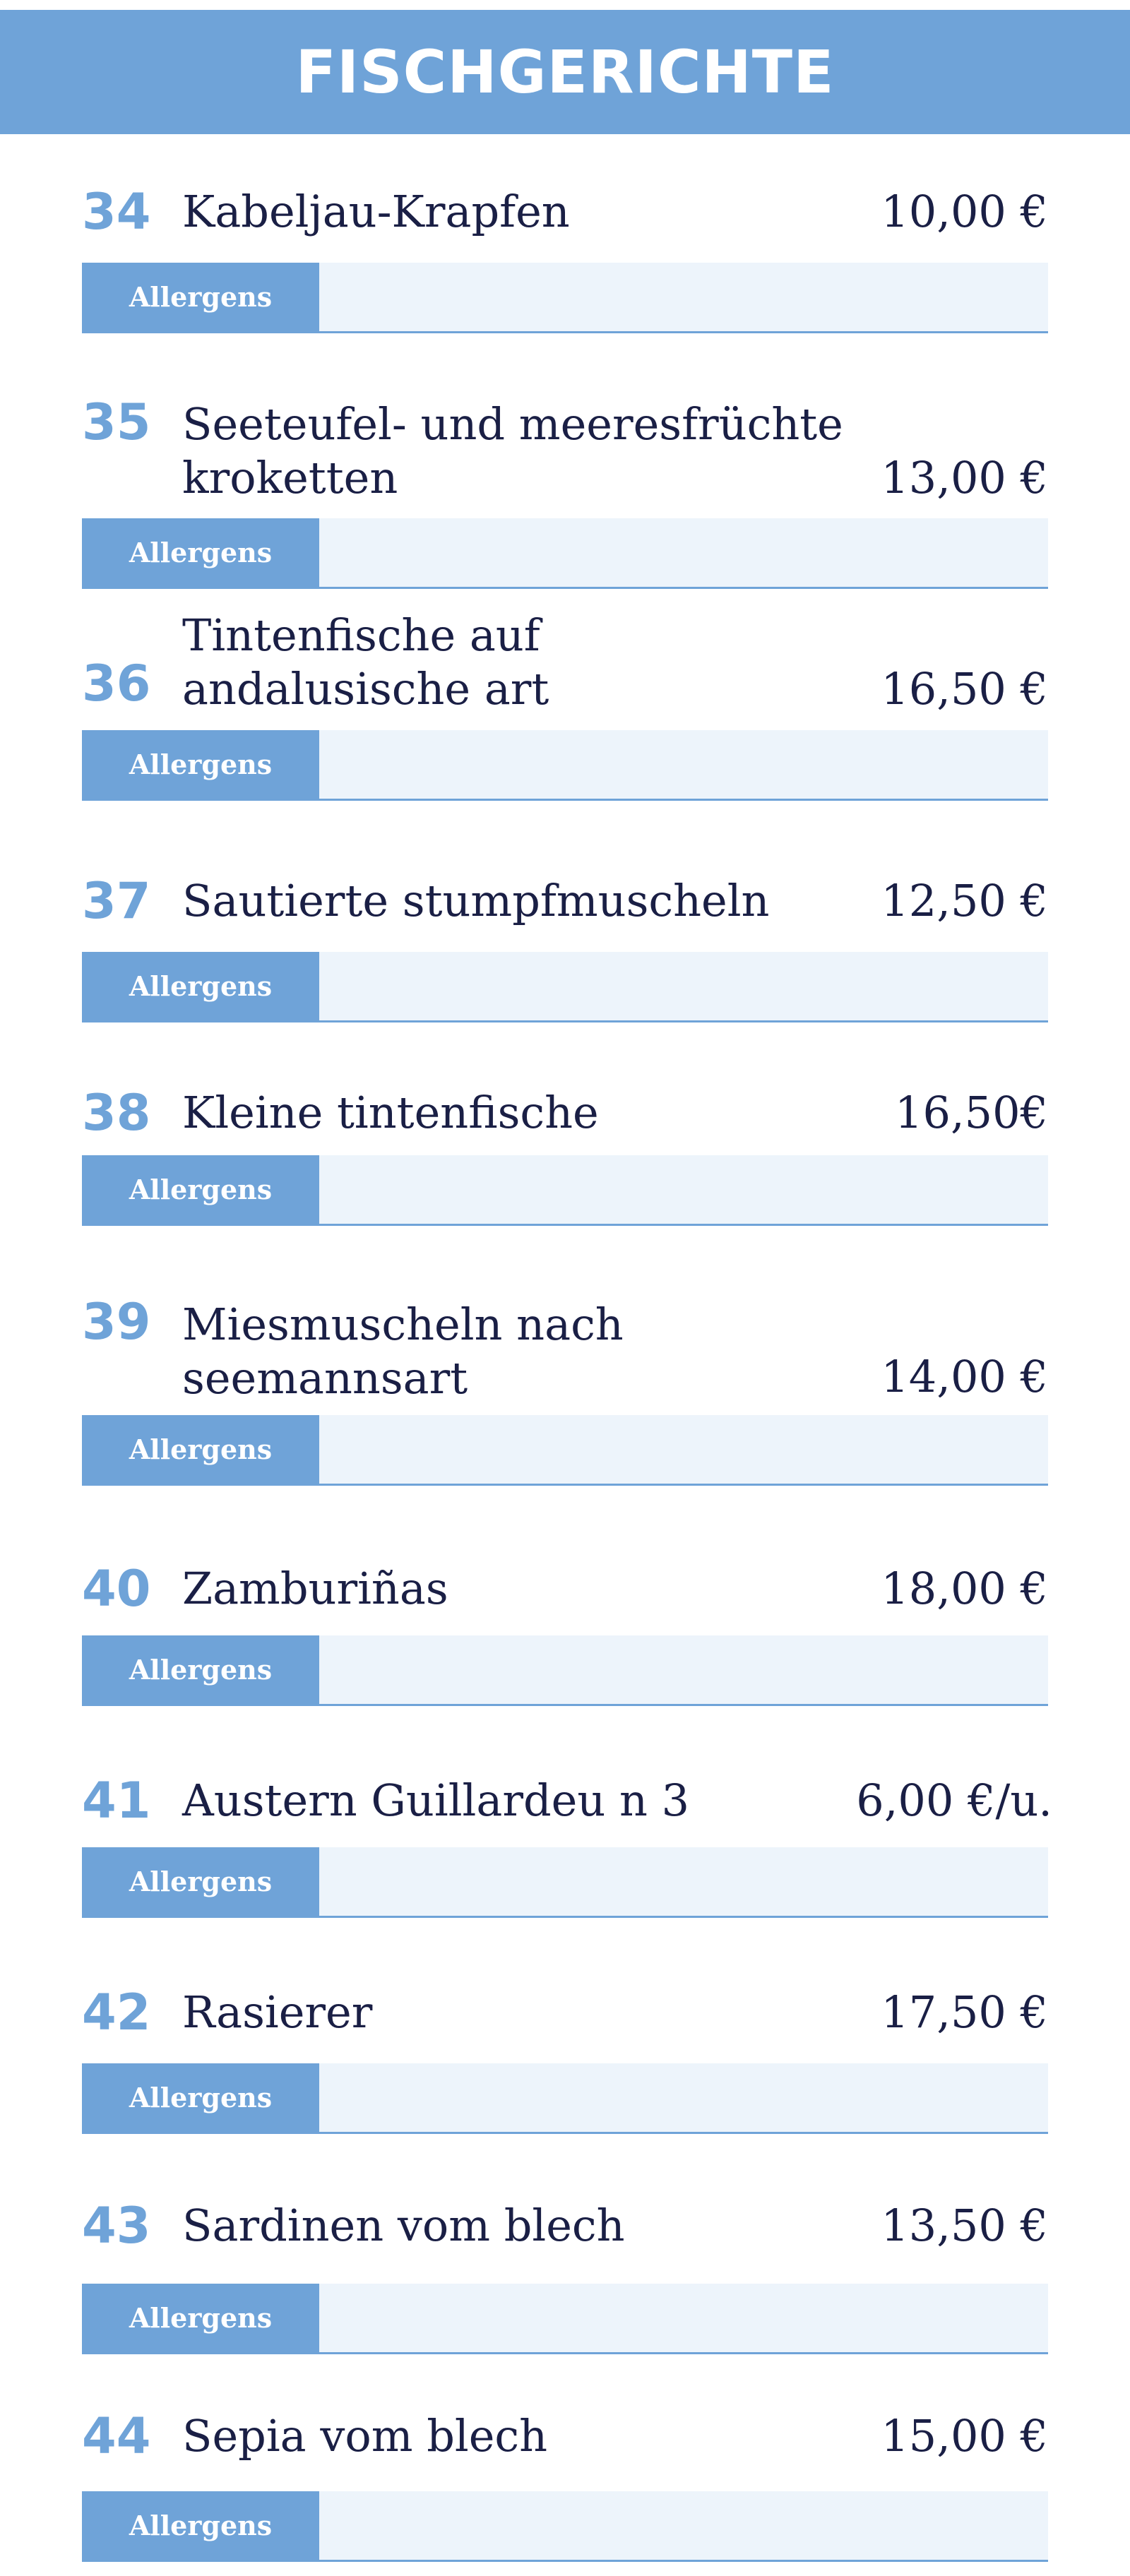 The width and height of the screenshot is (1130, 2576). I want to click on item-number: 40, so click(116, 1589).